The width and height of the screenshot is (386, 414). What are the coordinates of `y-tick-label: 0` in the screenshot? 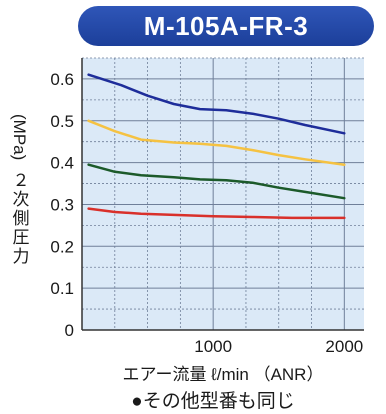 It's located at (69, 330).